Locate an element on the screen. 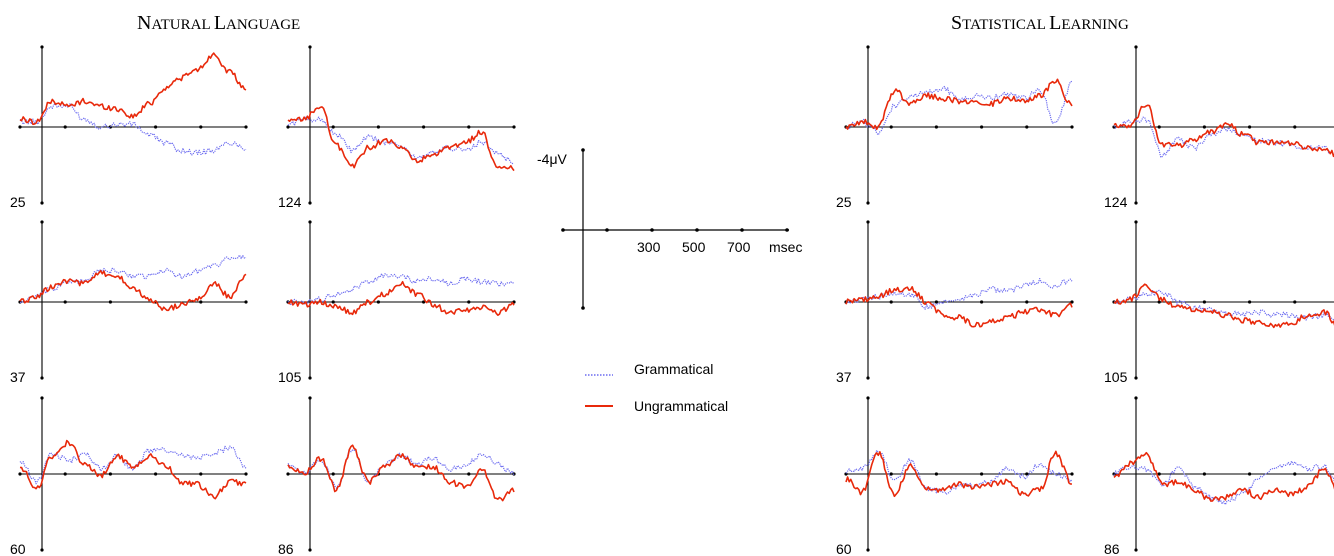  channel-label: 124 is located at coordinates (290, 202).